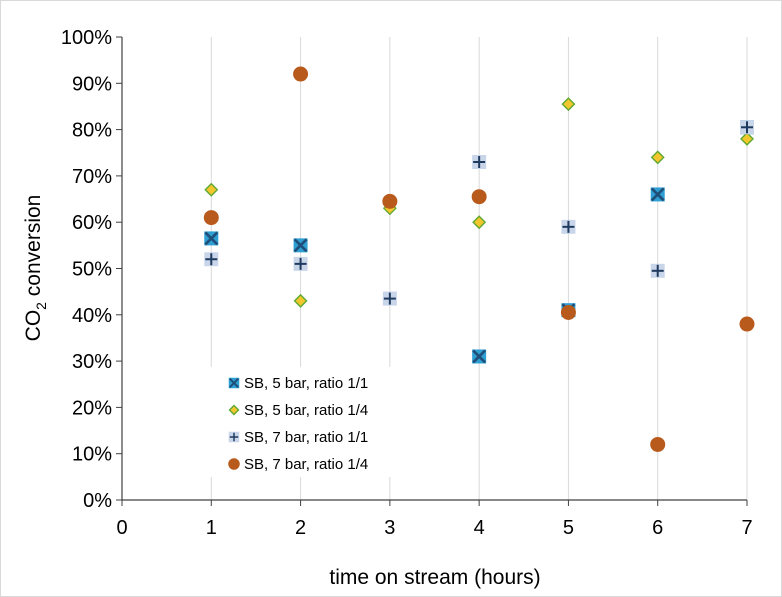 This screenshot has width=782, height=597. I want to click on x-tick-label: 5, so click(568, 528).